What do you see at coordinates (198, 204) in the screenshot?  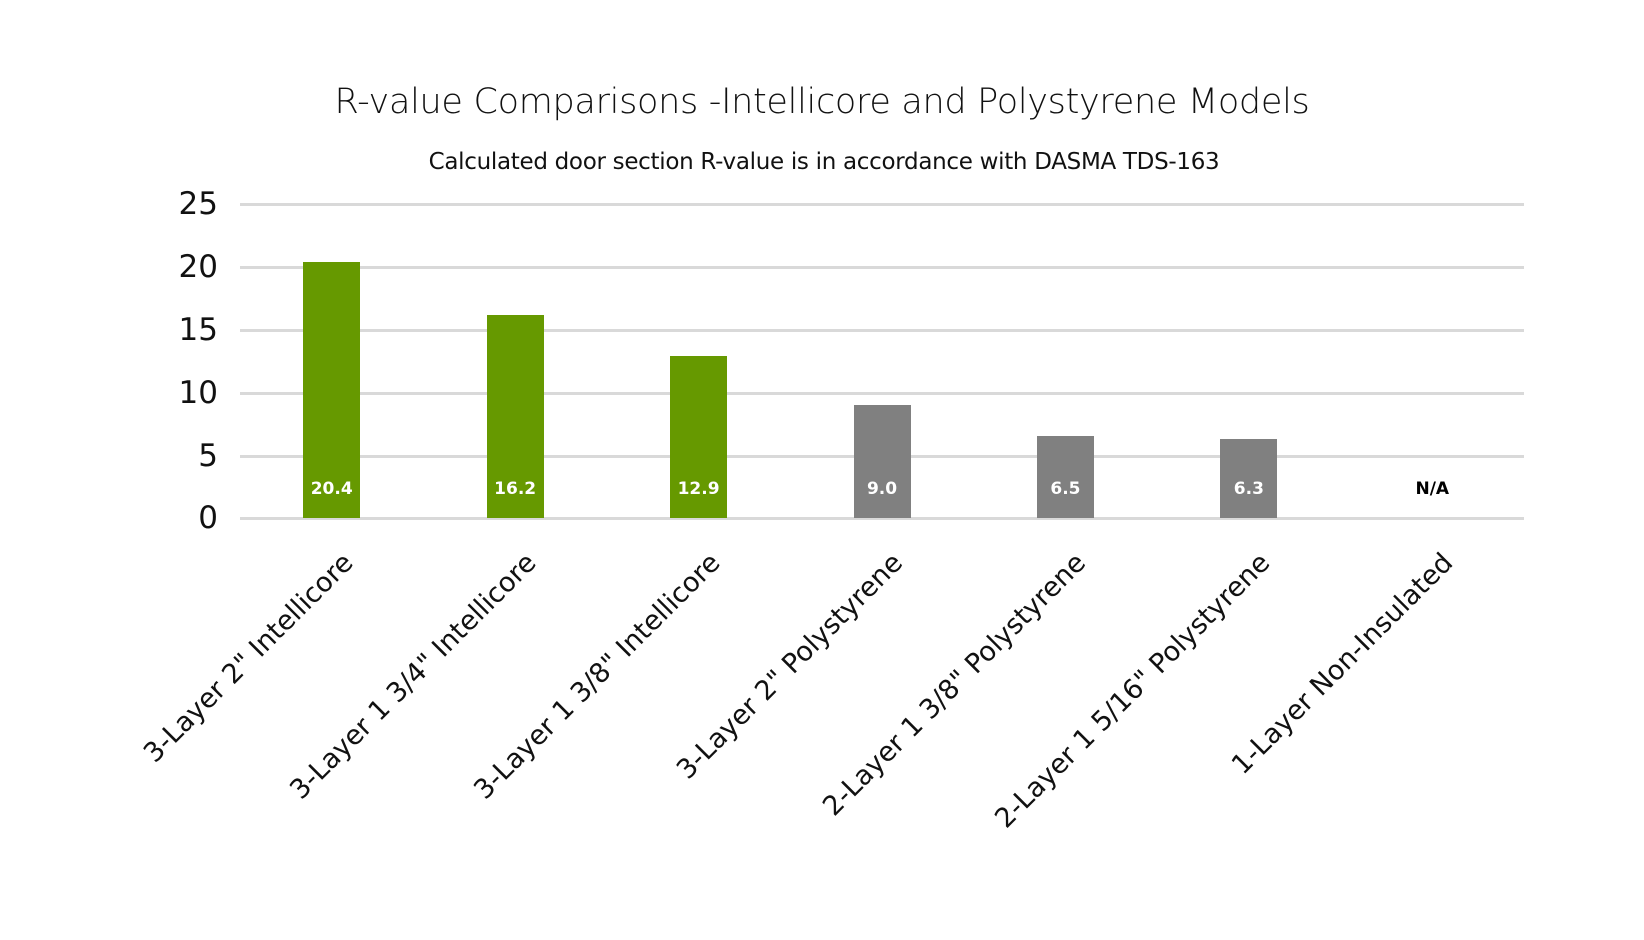 I see `y-tick-label: 25` at bounding box center [198, 204].